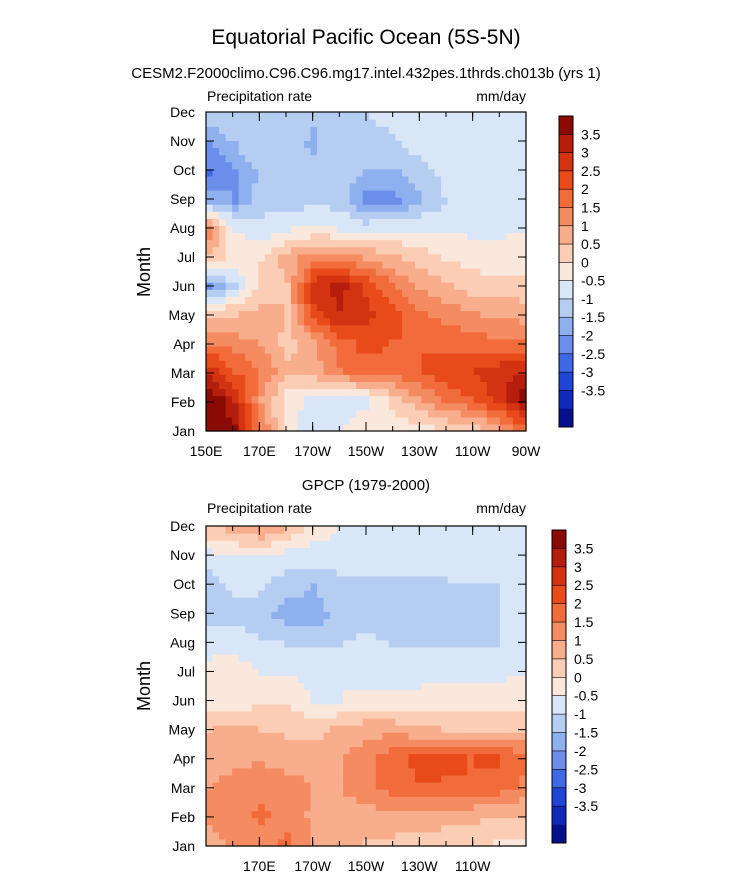  What do you see at coordinates (182, 613) in the screenshot?
I see `y-tick-label: Sep` at bounding box center [182, 613].